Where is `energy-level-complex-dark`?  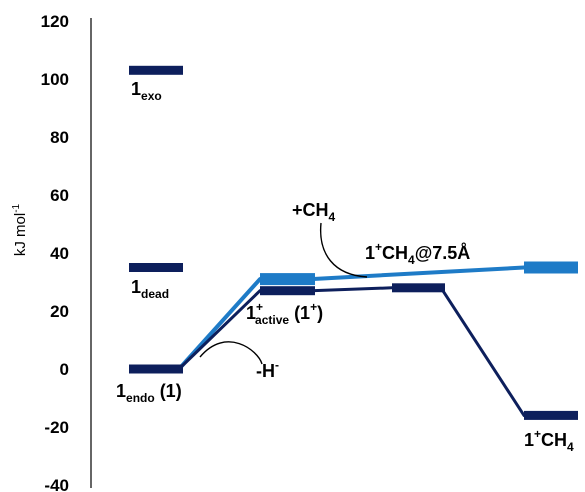
energy-level-complex-dark is located at coordinates (418, 288).